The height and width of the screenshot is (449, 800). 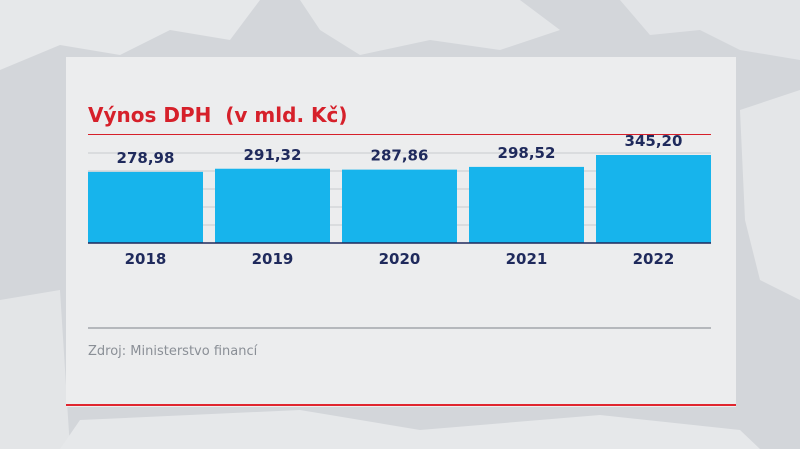 I want to click on value-label: 298,52, so click(x=527, y=153).